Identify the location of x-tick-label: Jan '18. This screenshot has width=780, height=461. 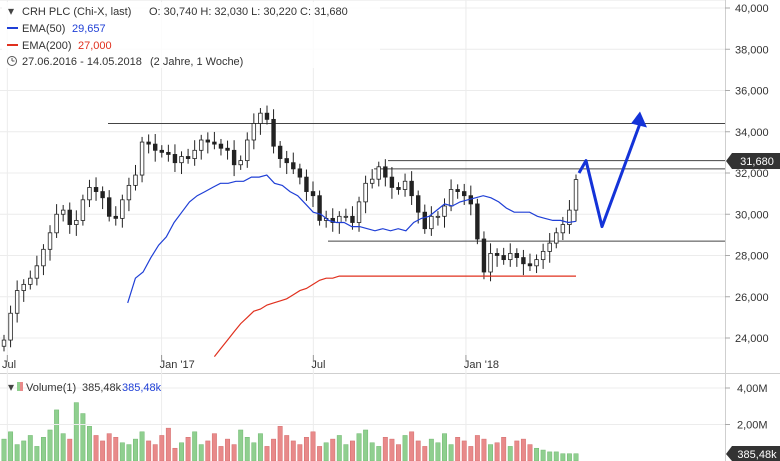
(481, 365).